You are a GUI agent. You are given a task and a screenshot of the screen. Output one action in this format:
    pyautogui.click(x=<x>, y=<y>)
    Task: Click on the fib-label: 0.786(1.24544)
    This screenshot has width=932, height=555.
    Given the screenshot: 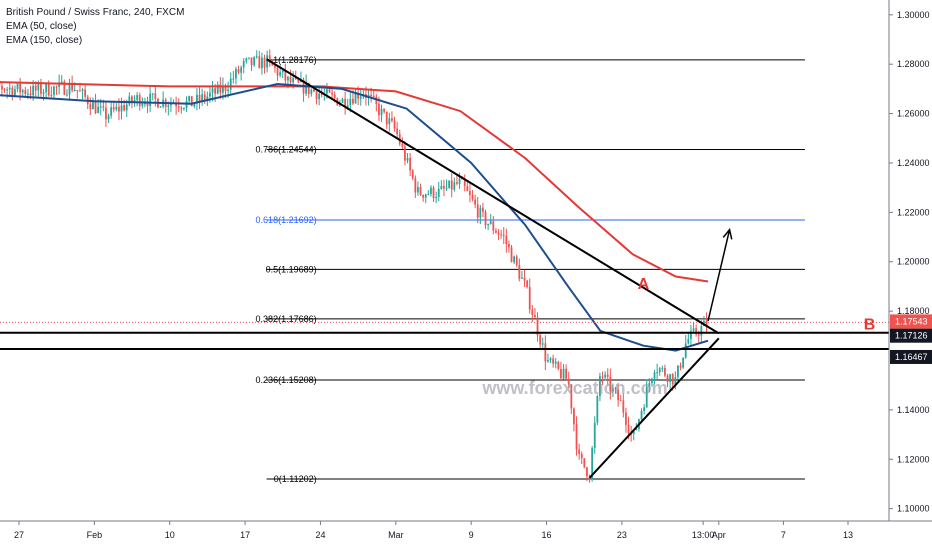 What is the action you would take?
    pyautogui.click(x=286, y=150)
    